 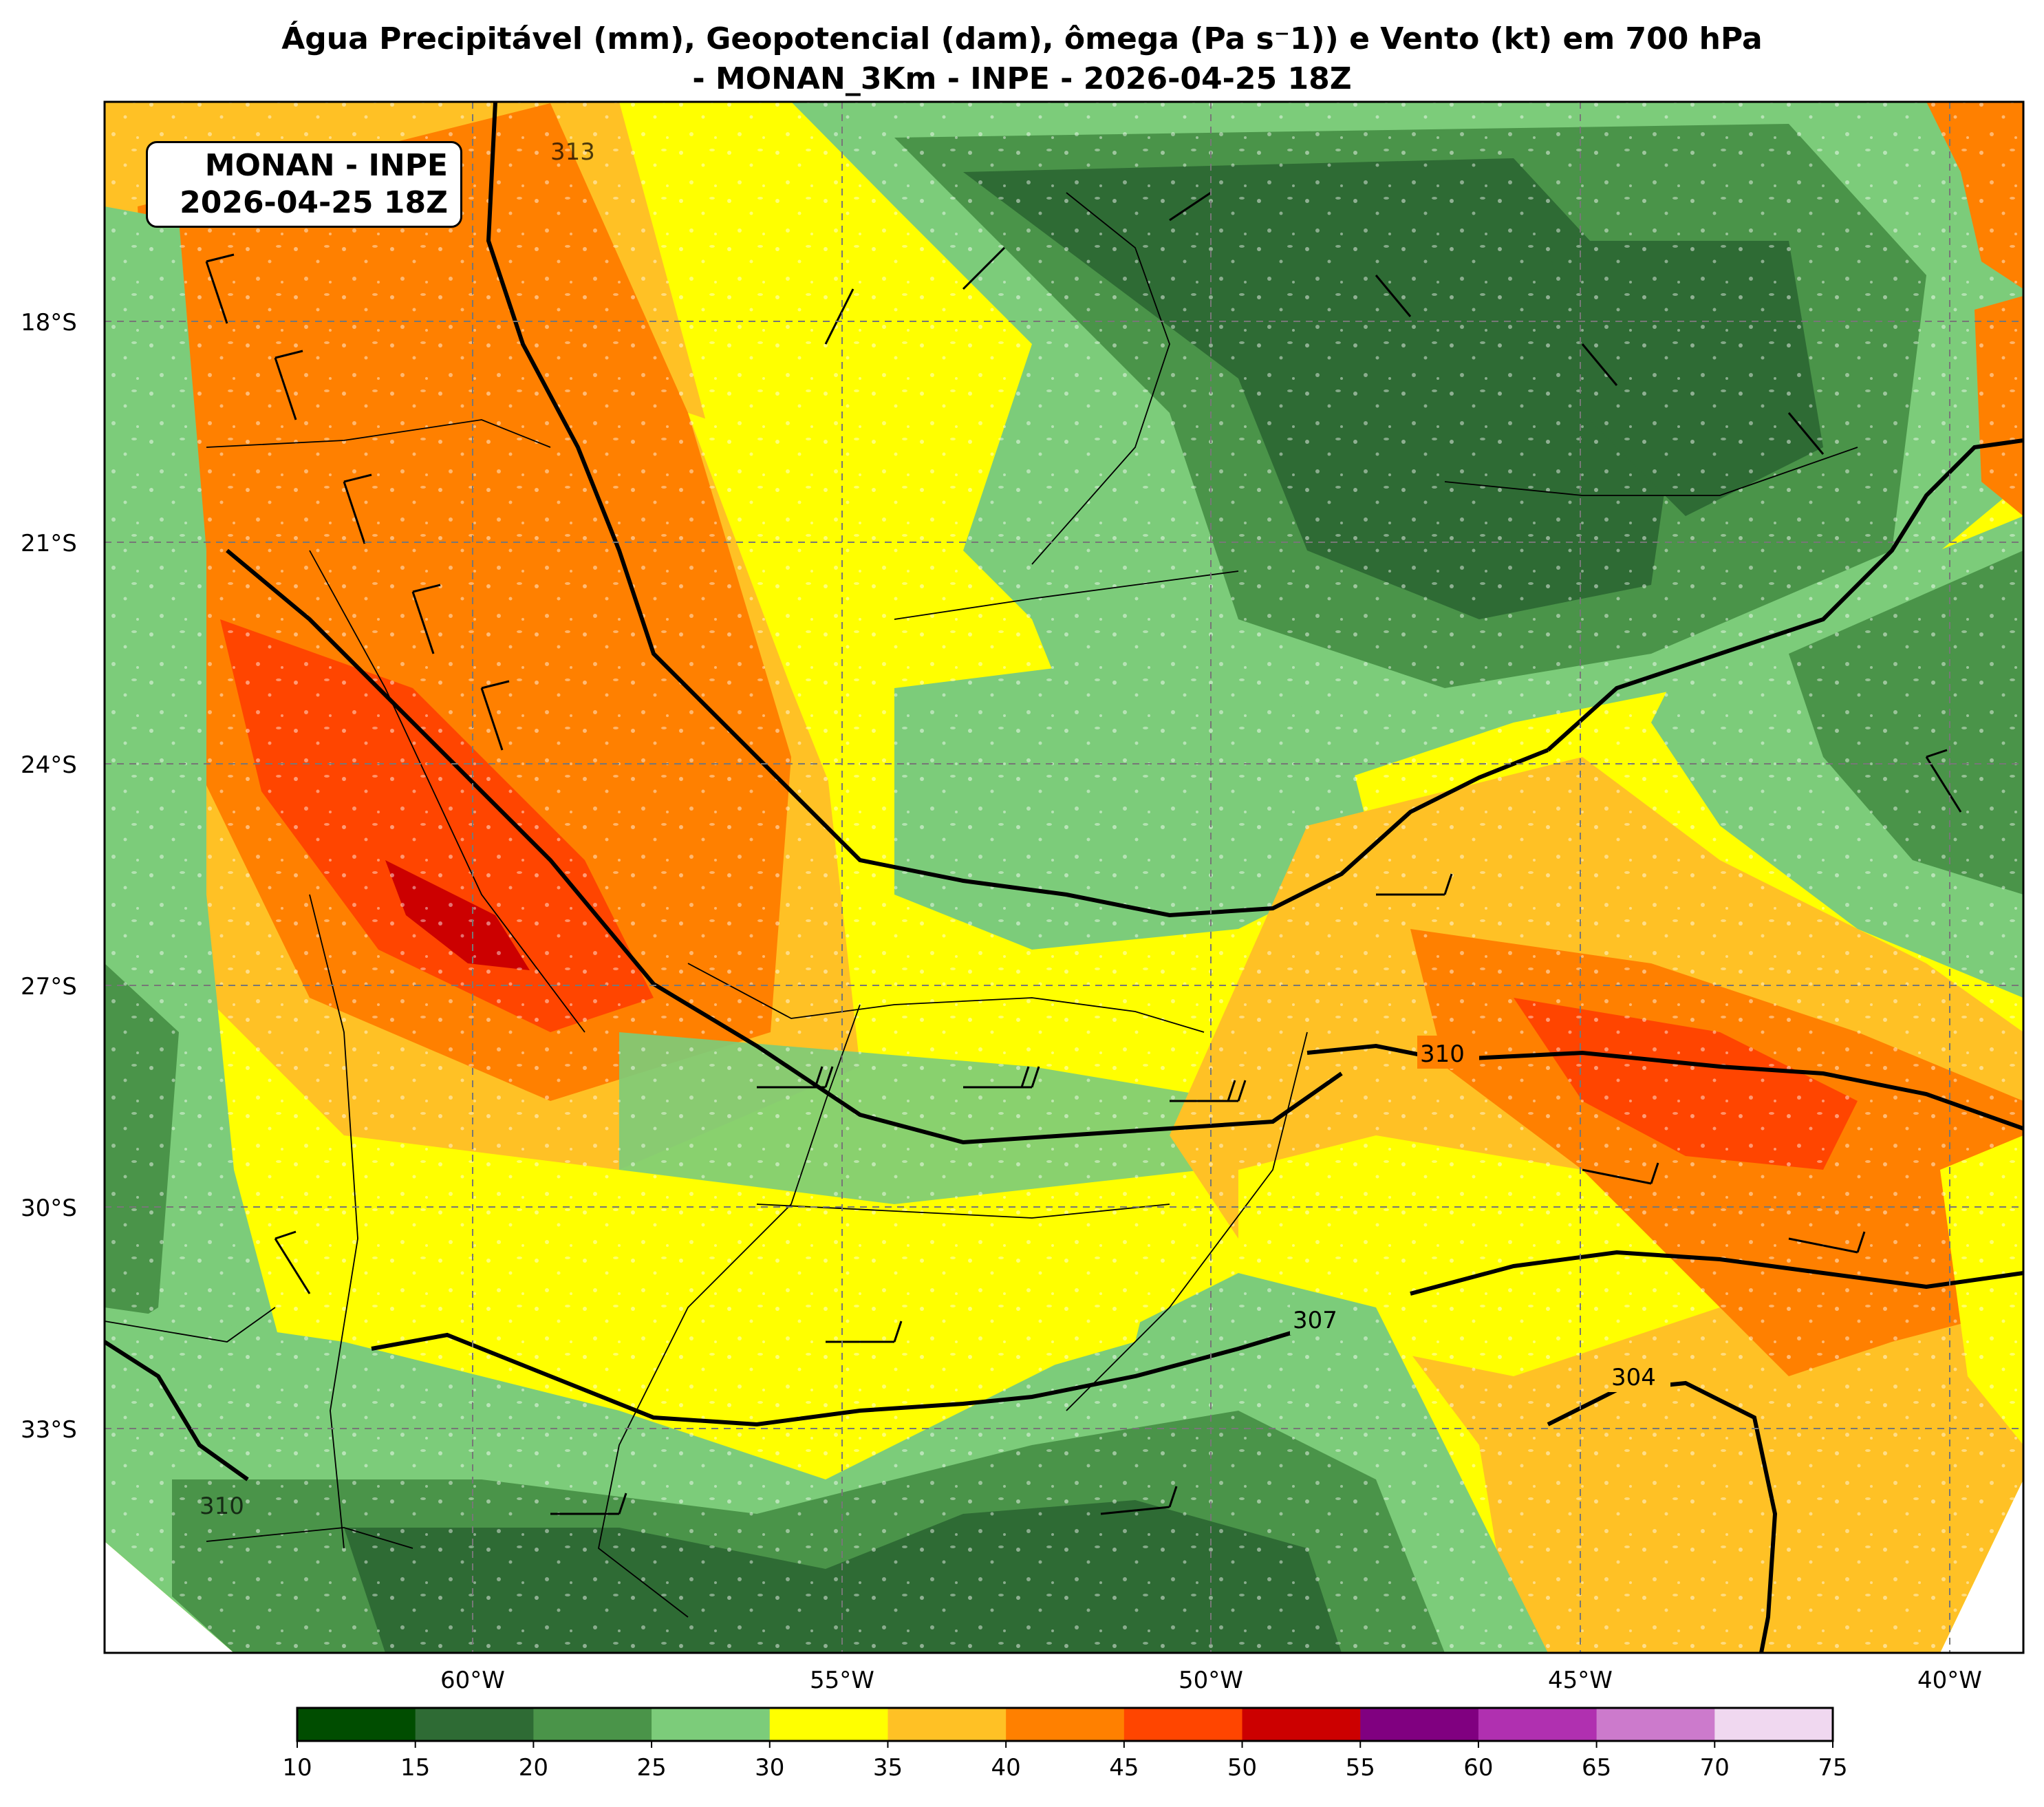 I want to click on colorbar-tick-label: 45, so click(x=1124, y=1768).